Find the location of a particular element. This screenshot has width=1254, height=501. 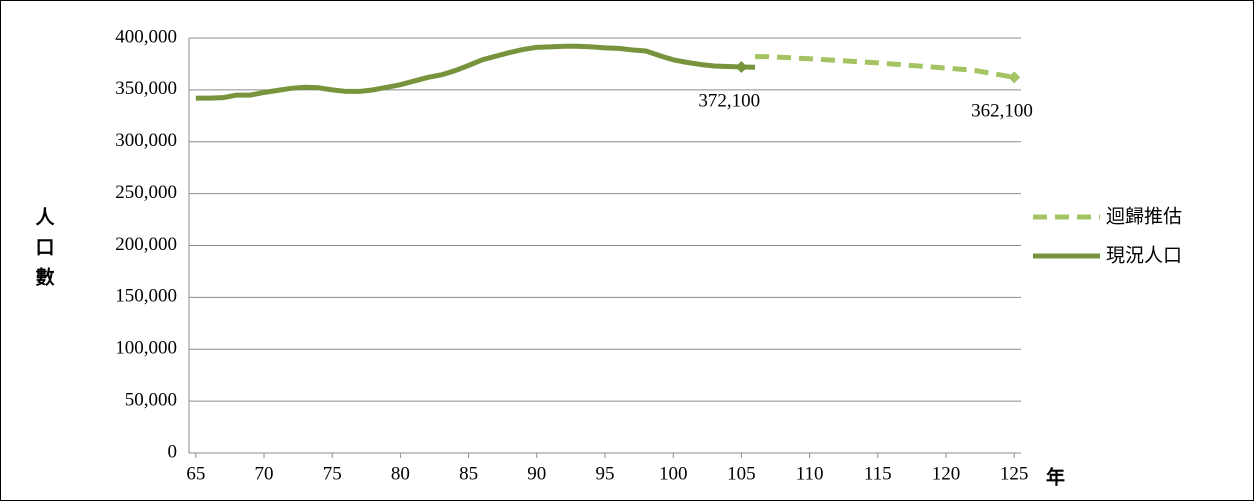

y-tick-label: 50,000 is located at coordinates (151, 399).